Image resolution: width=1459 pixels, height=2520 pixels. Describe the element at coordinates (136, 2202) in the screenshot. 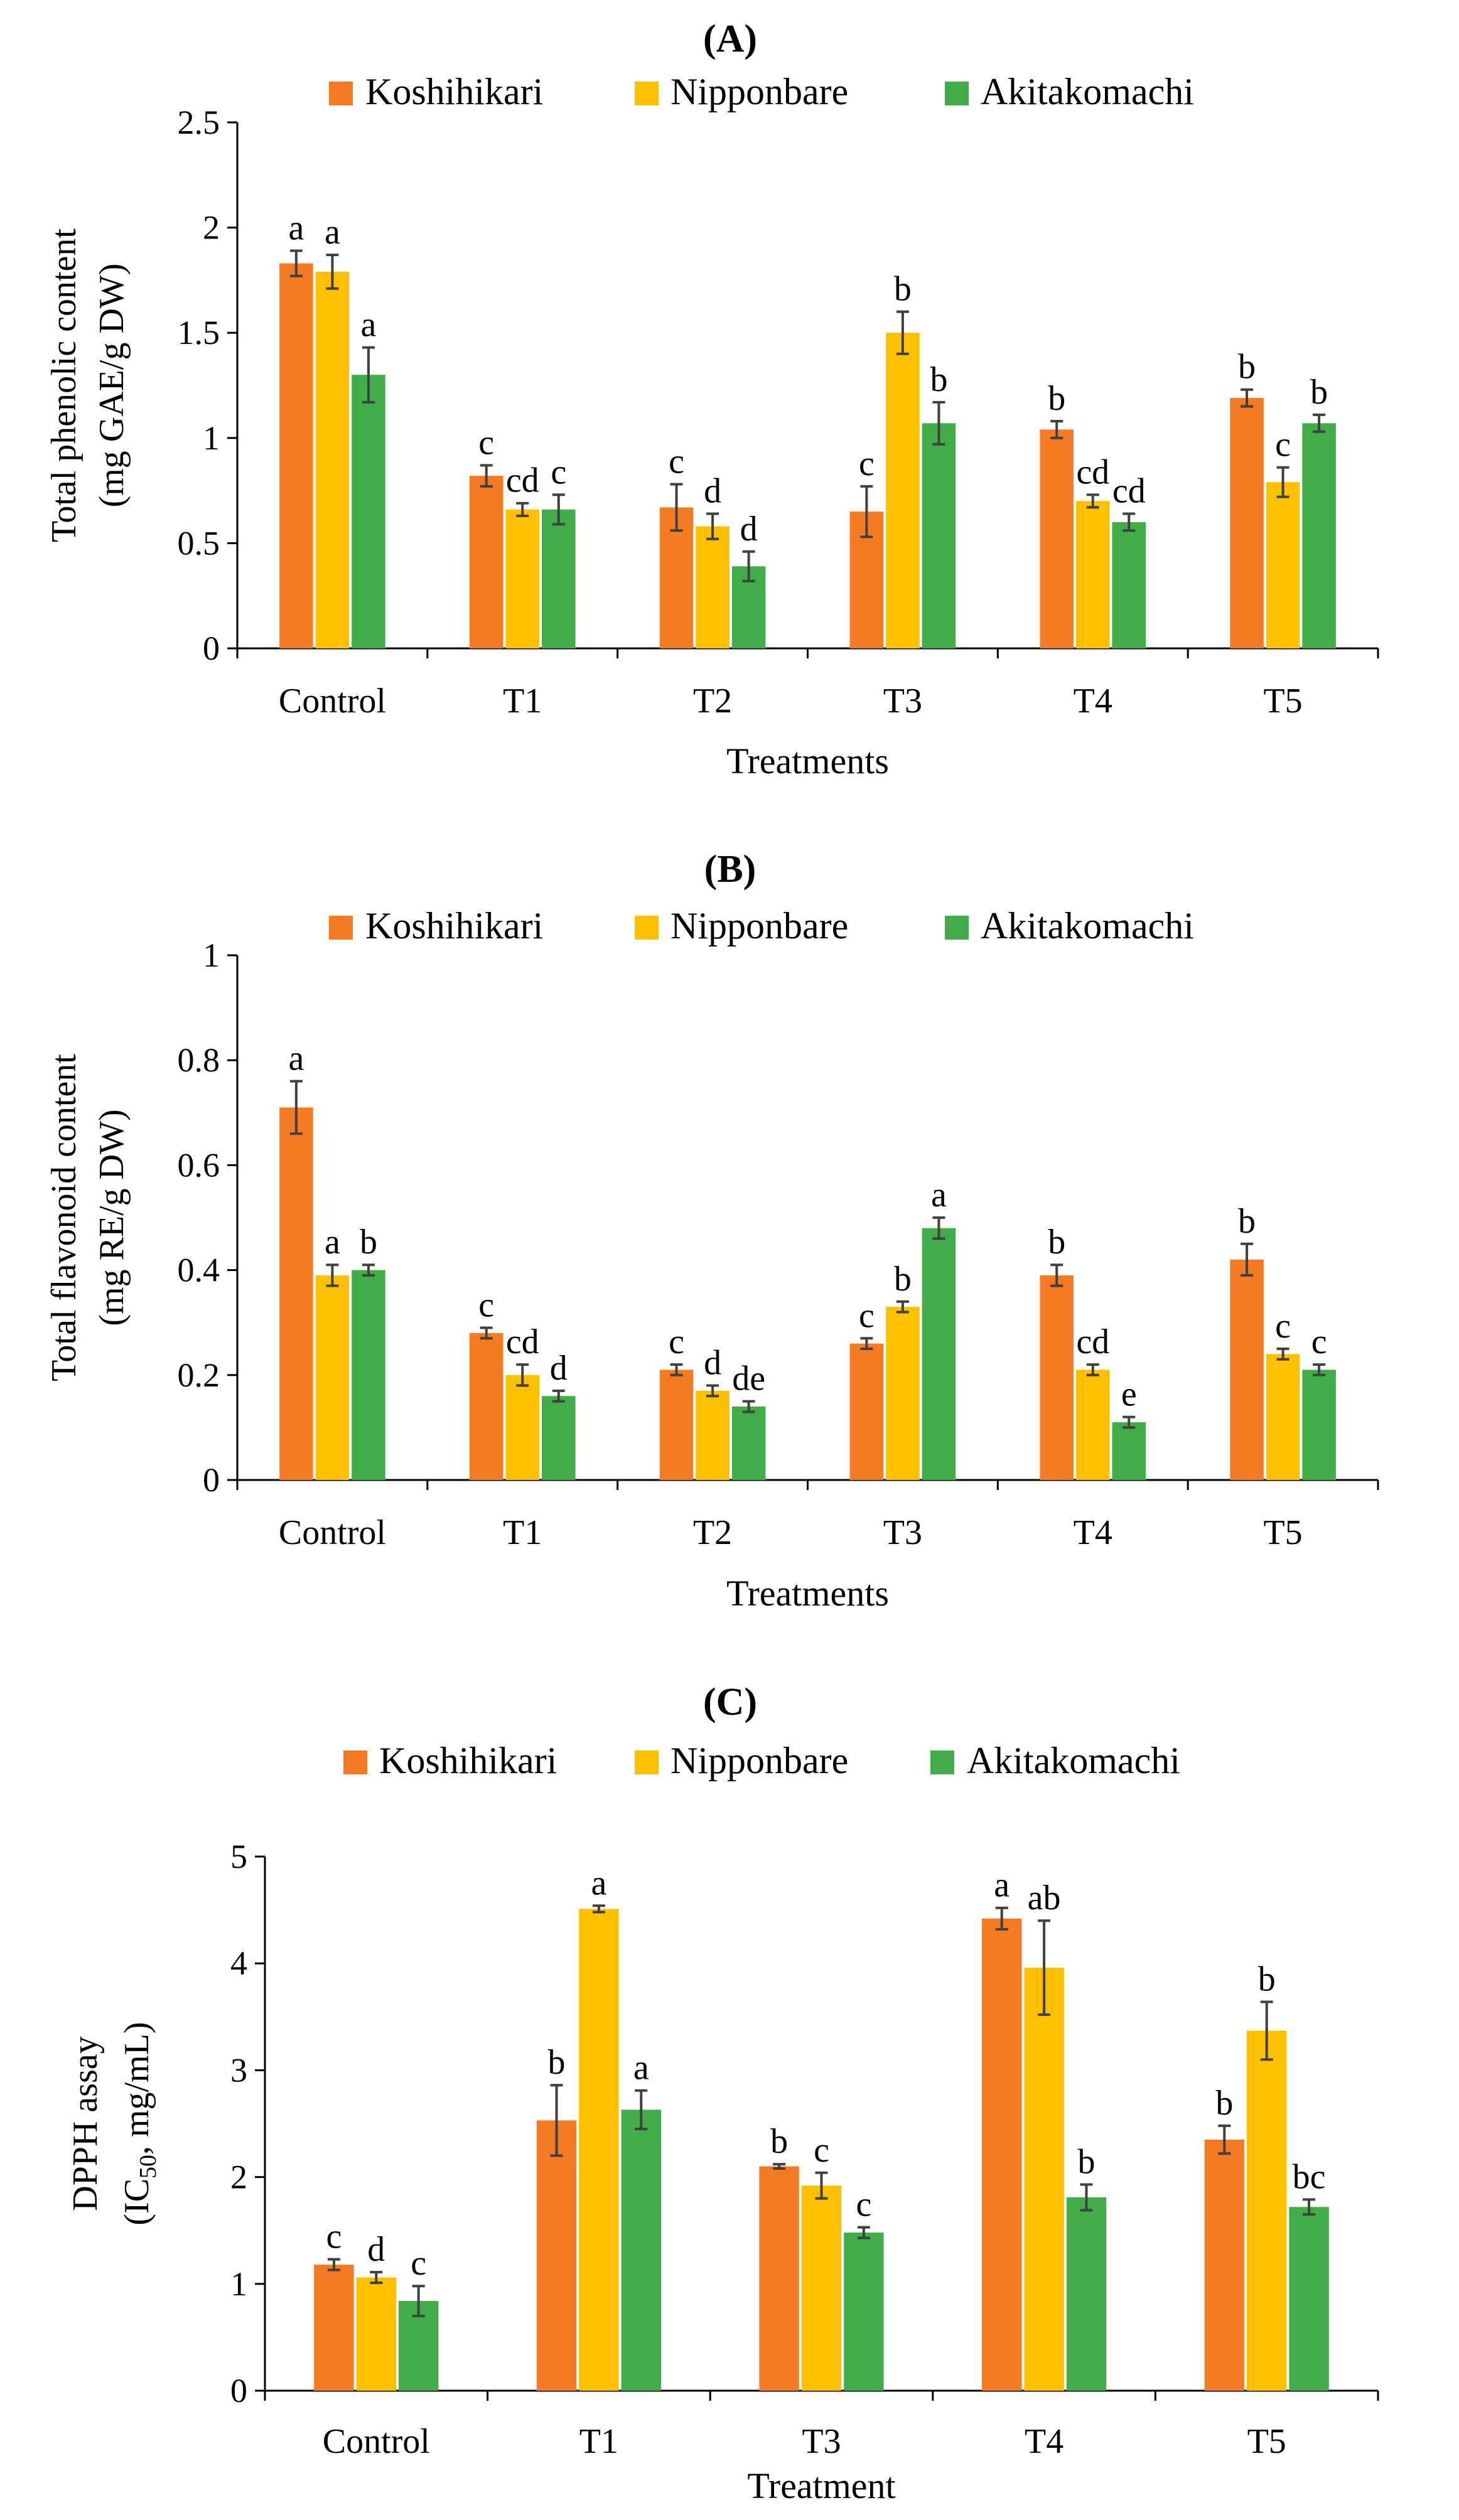

I see `y-axis-label-part: (IC` at that location.